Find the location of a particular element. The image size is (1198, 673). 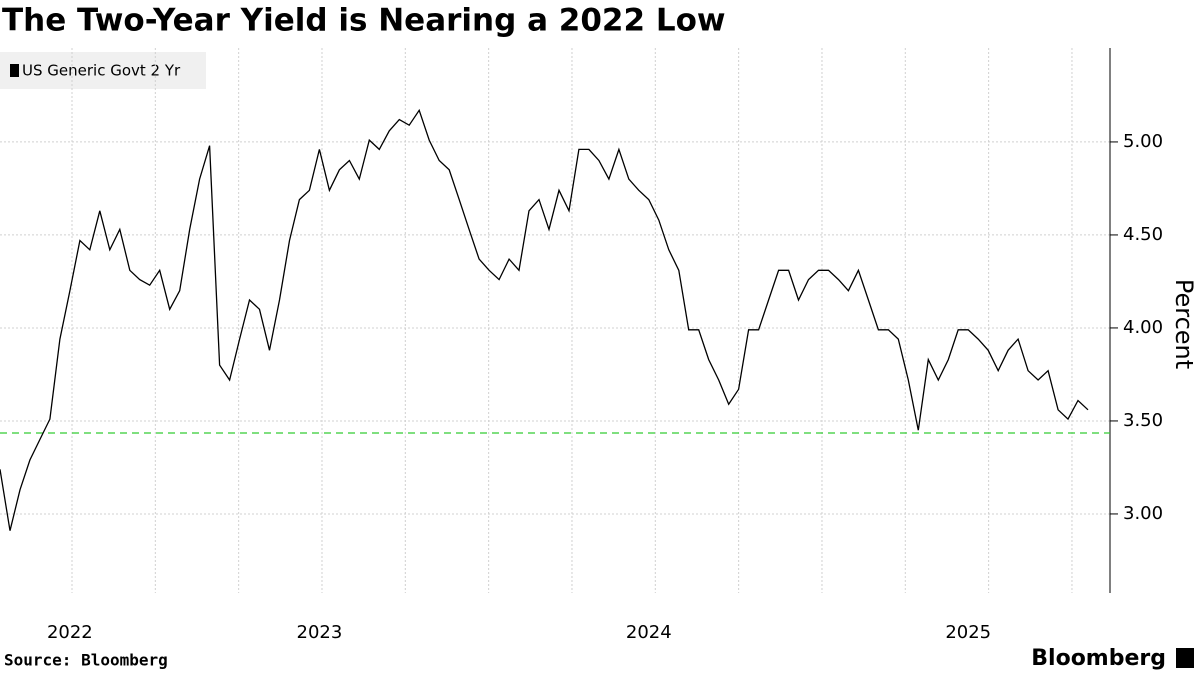

y-tick-label: 4.00 is located at coordinates (1143, 327).